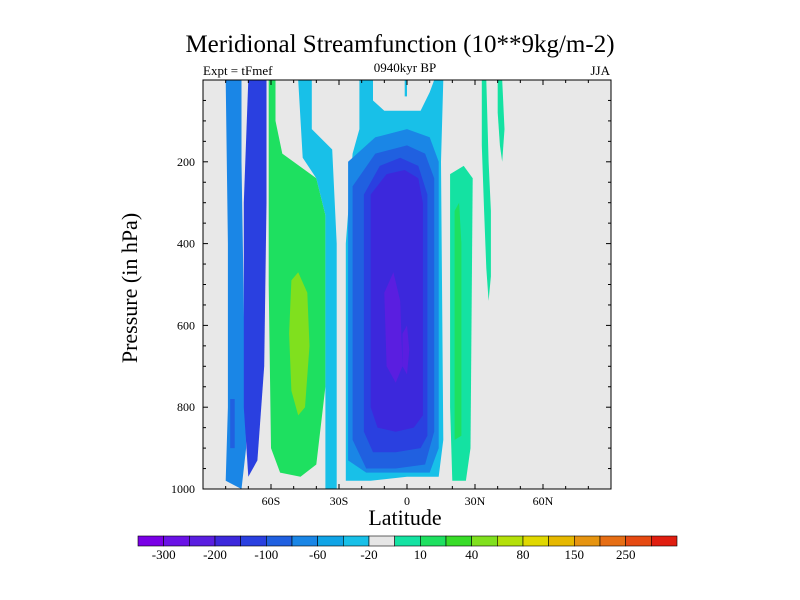  What do you see at coordinates (164, 554) in the screenshot?
I see `colorbar-label-0: -300` at bounding box center [164, 554].